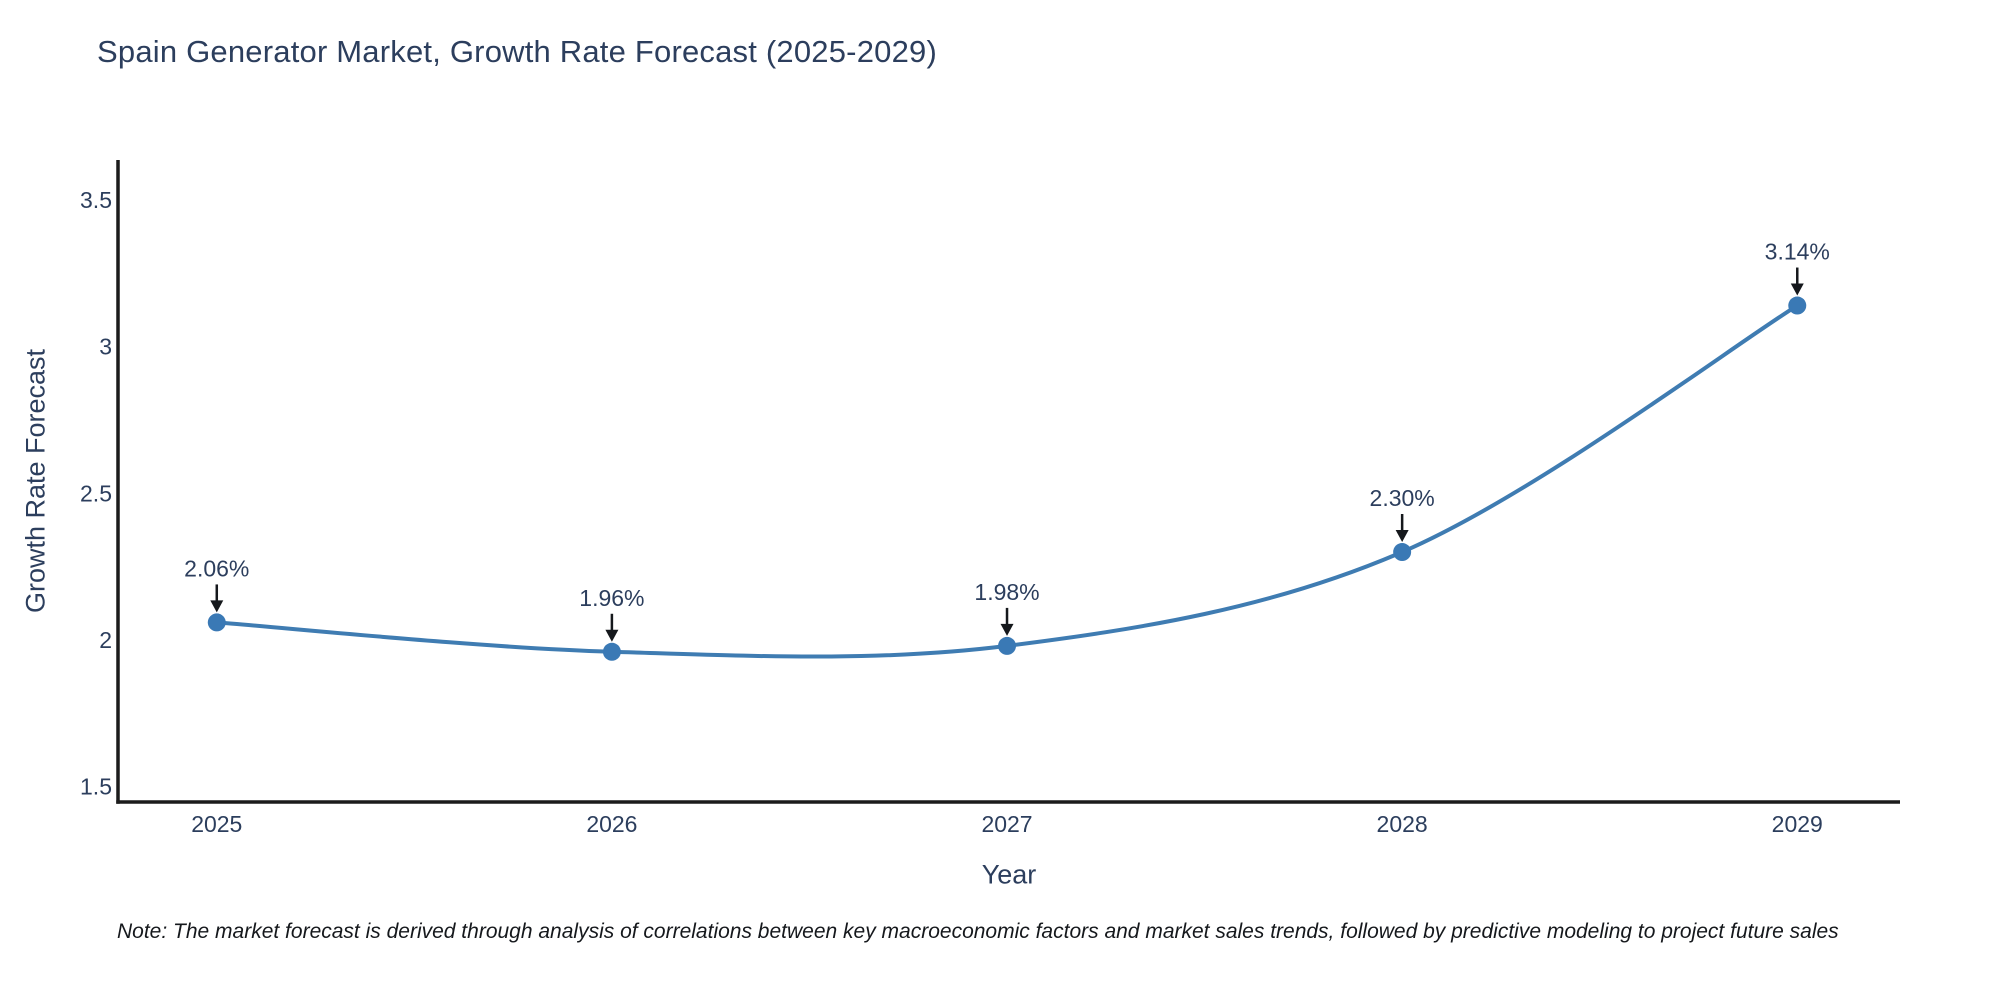 This screenshot has width=2000, height=1000. What do you see at coordinates (1009, 874) in the screenshot?
I see `x-axis-title: Year` at bounding box center [1009, 874].